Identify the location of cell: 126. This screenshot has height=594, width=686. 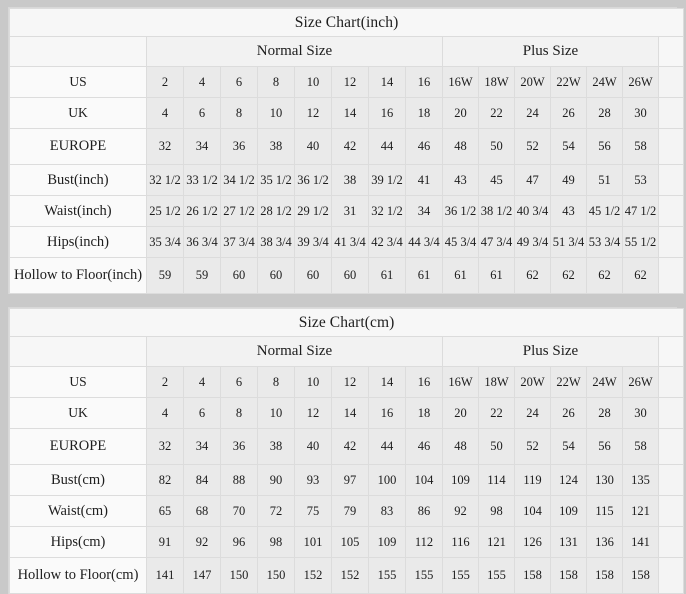
(532, 542).